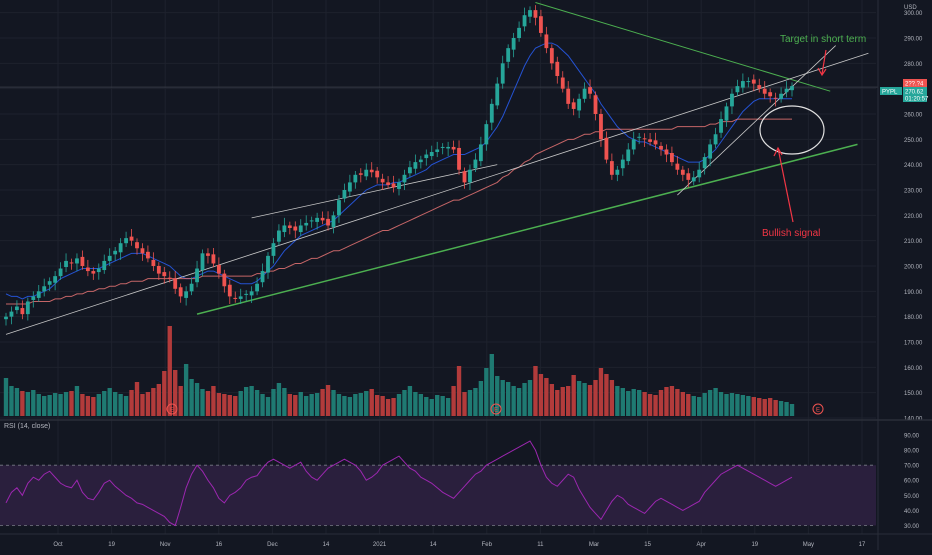 This screenshot has width=932, height=555. I want to click on time-axis-tick-label: Apr, so click(701, 545).